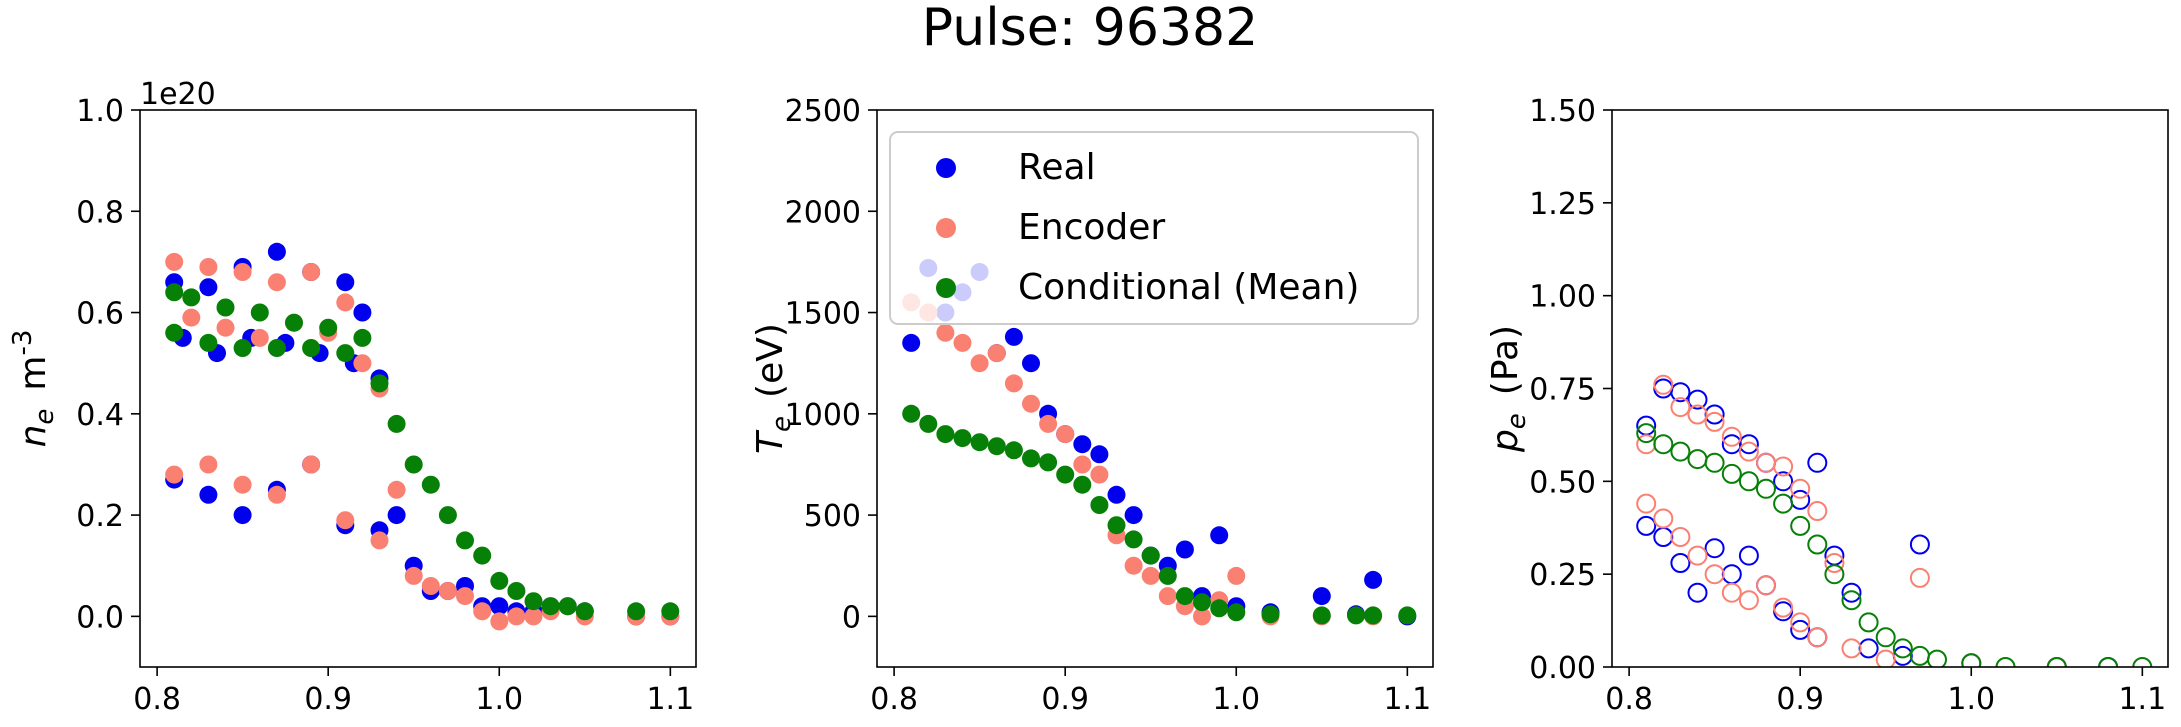  Describe the element at coordinates (1971, 699) in the screenshot. I see `x-tick-label: 1.0` at that location.